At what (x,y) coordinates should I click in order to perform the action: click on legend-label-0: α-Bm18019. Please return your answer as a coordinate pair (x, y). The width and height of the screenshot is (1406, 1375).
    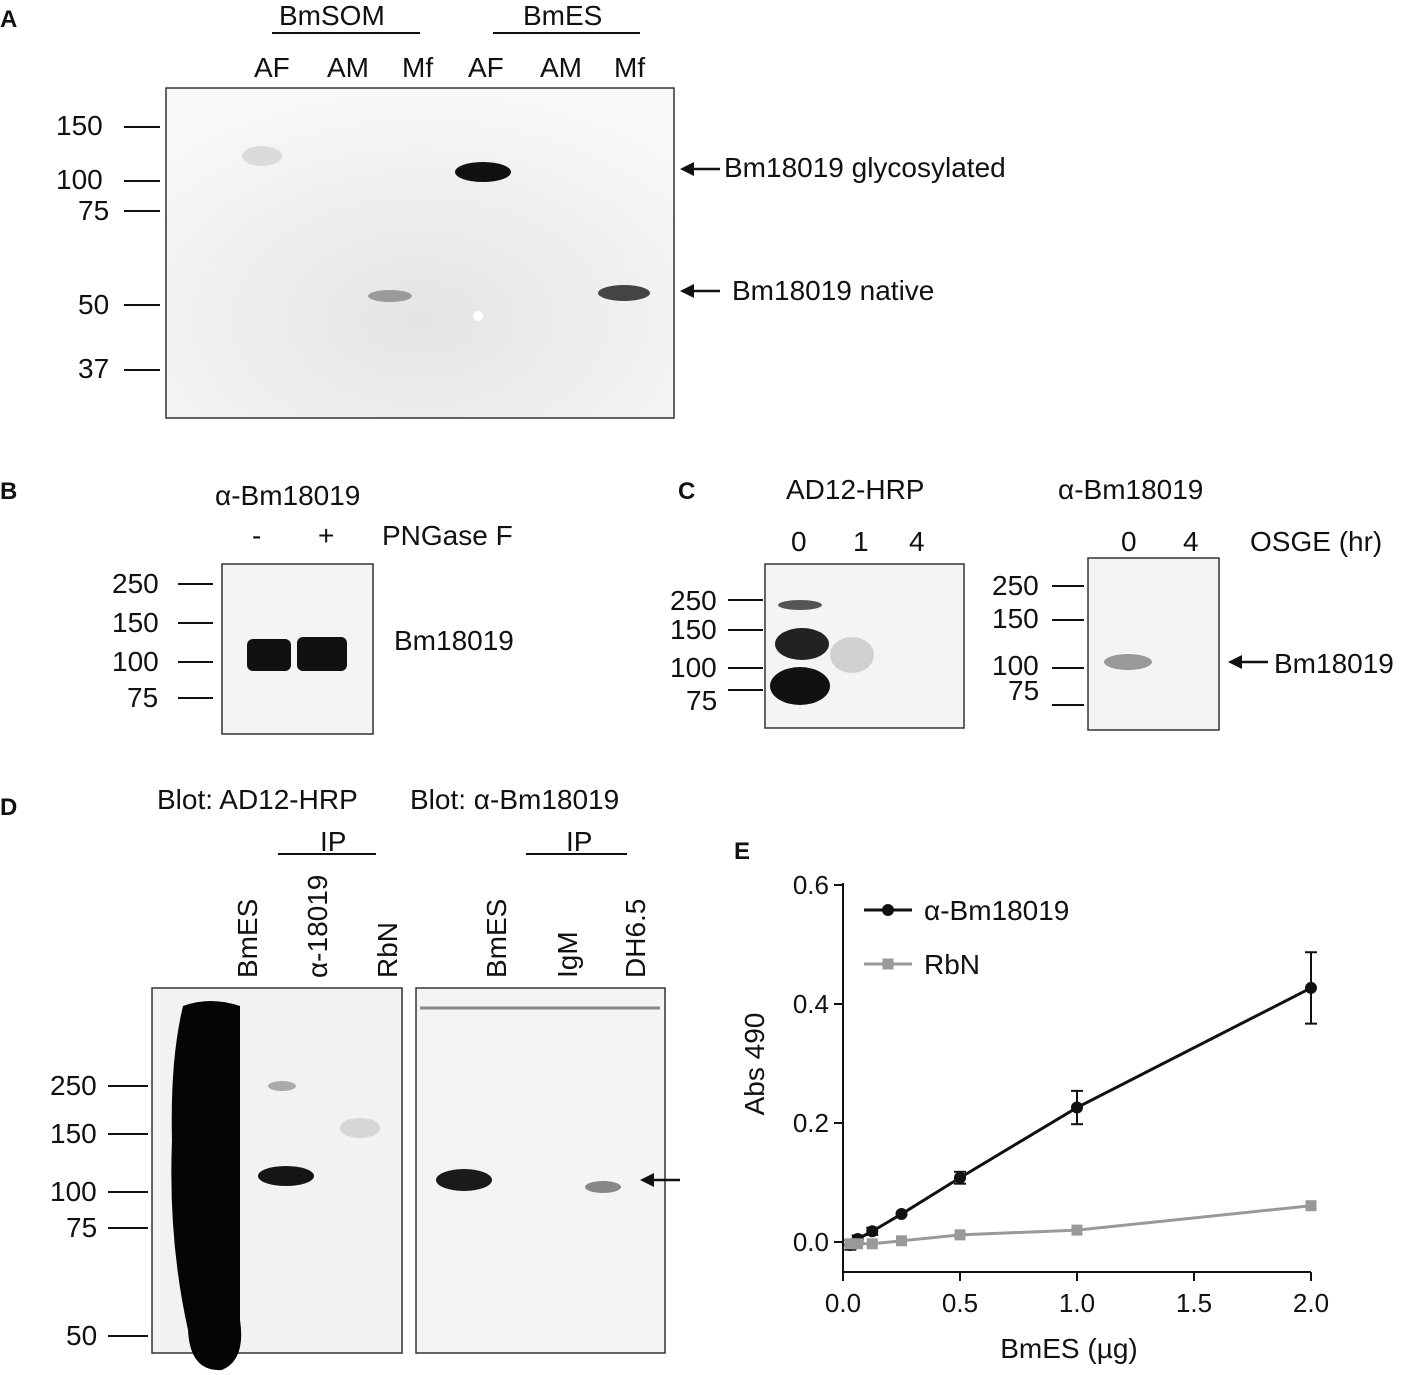
    Looking at the image, I should click on (996, 910).